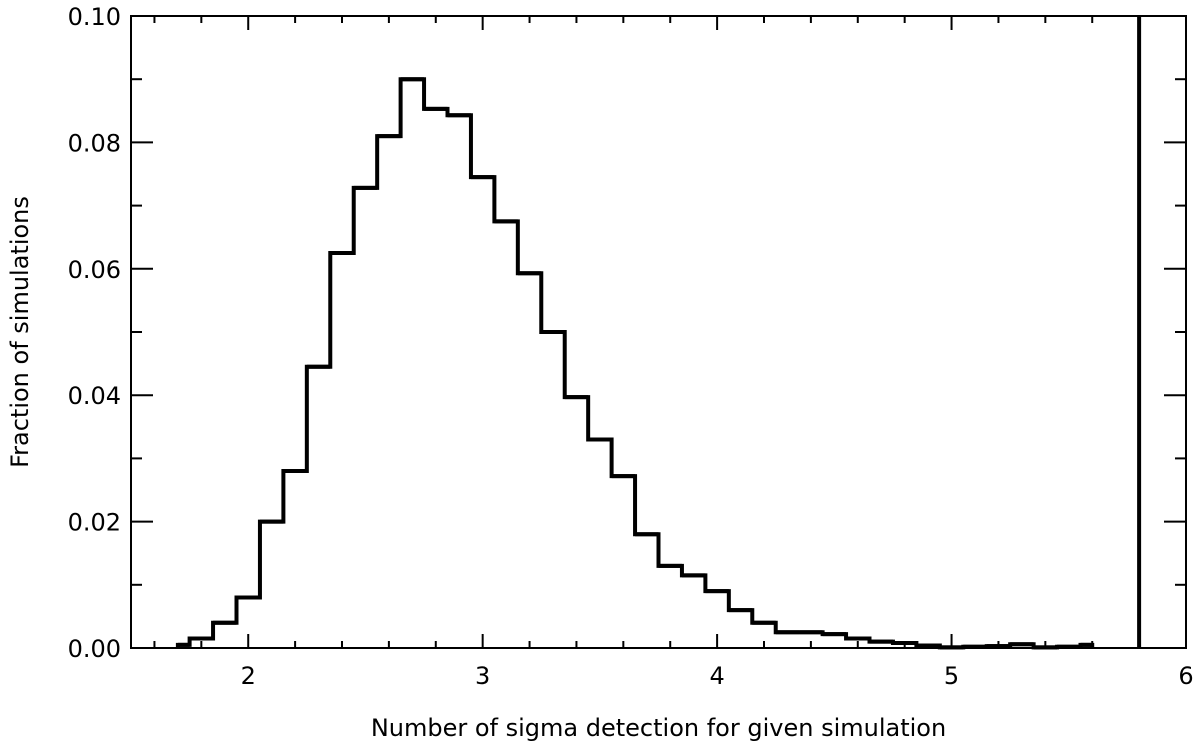 This screenshot has width=1200, height=747. I want to click on x-tick-label: 6, so click(1185, 676).